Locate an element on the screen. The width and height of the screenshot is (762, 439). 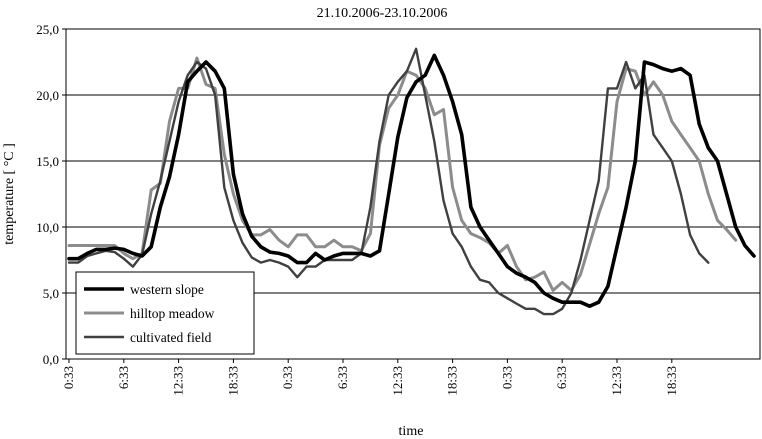
y-tick-label: 10,0 is located at coordinates (47, 227).